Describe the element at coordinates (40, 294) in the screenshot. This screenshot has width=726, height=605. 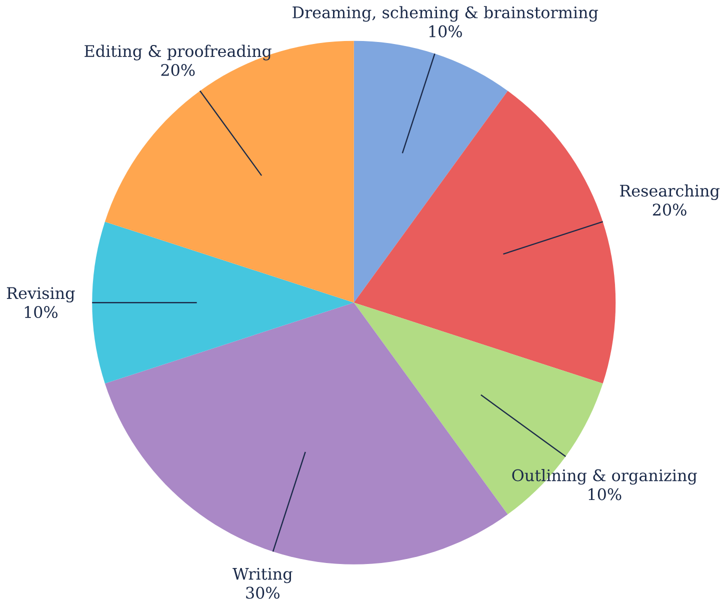
I see `slice-label: Revising` at that location.